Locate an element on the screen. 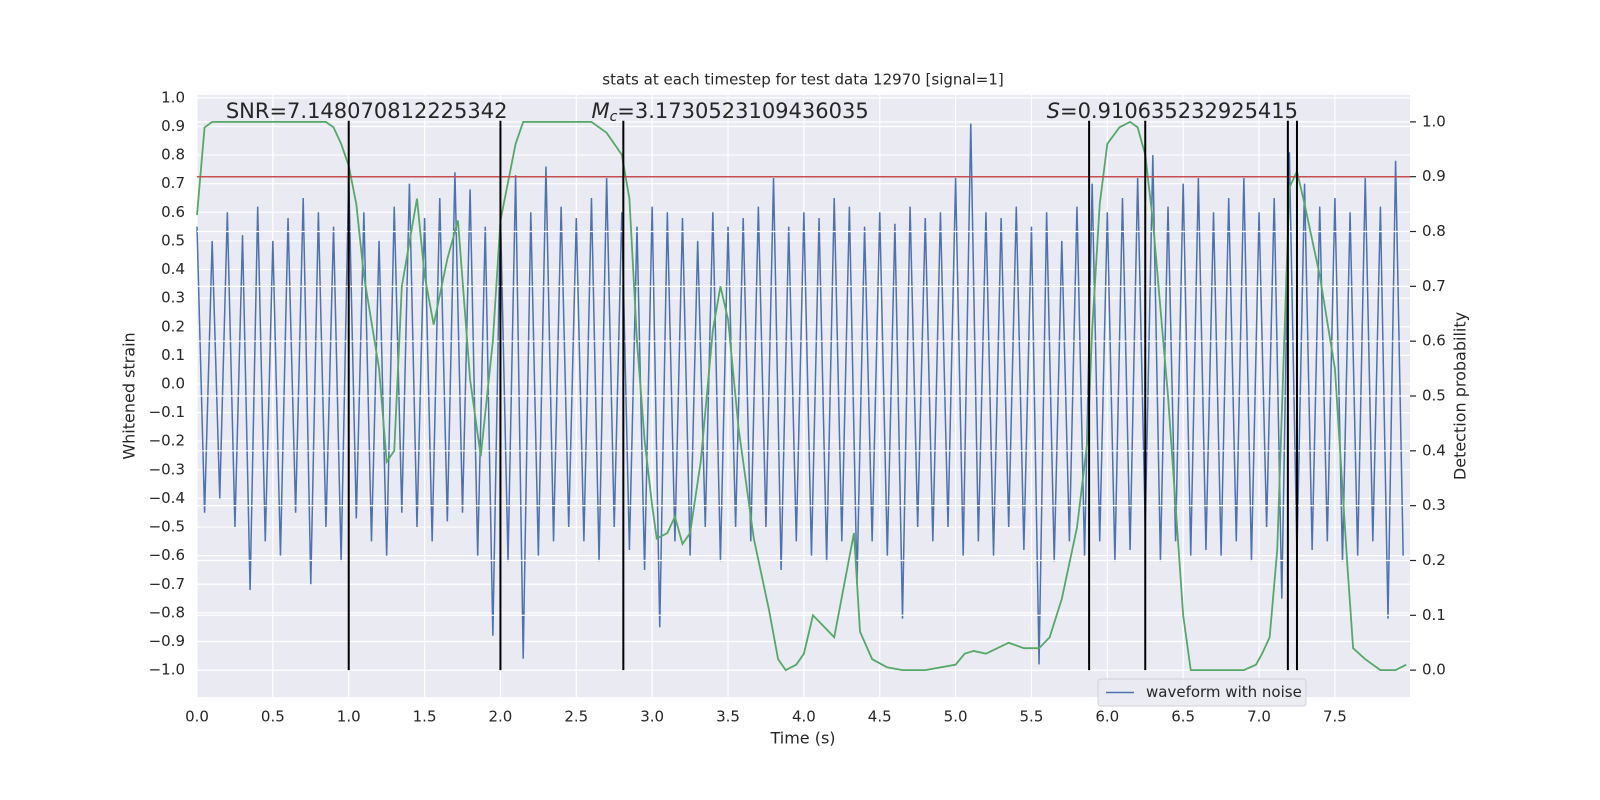 Image resolution: width=1600 pixels, height=800 pixels. annotation-text: =3.1730523109436035 is located at coordinates (742, 111).